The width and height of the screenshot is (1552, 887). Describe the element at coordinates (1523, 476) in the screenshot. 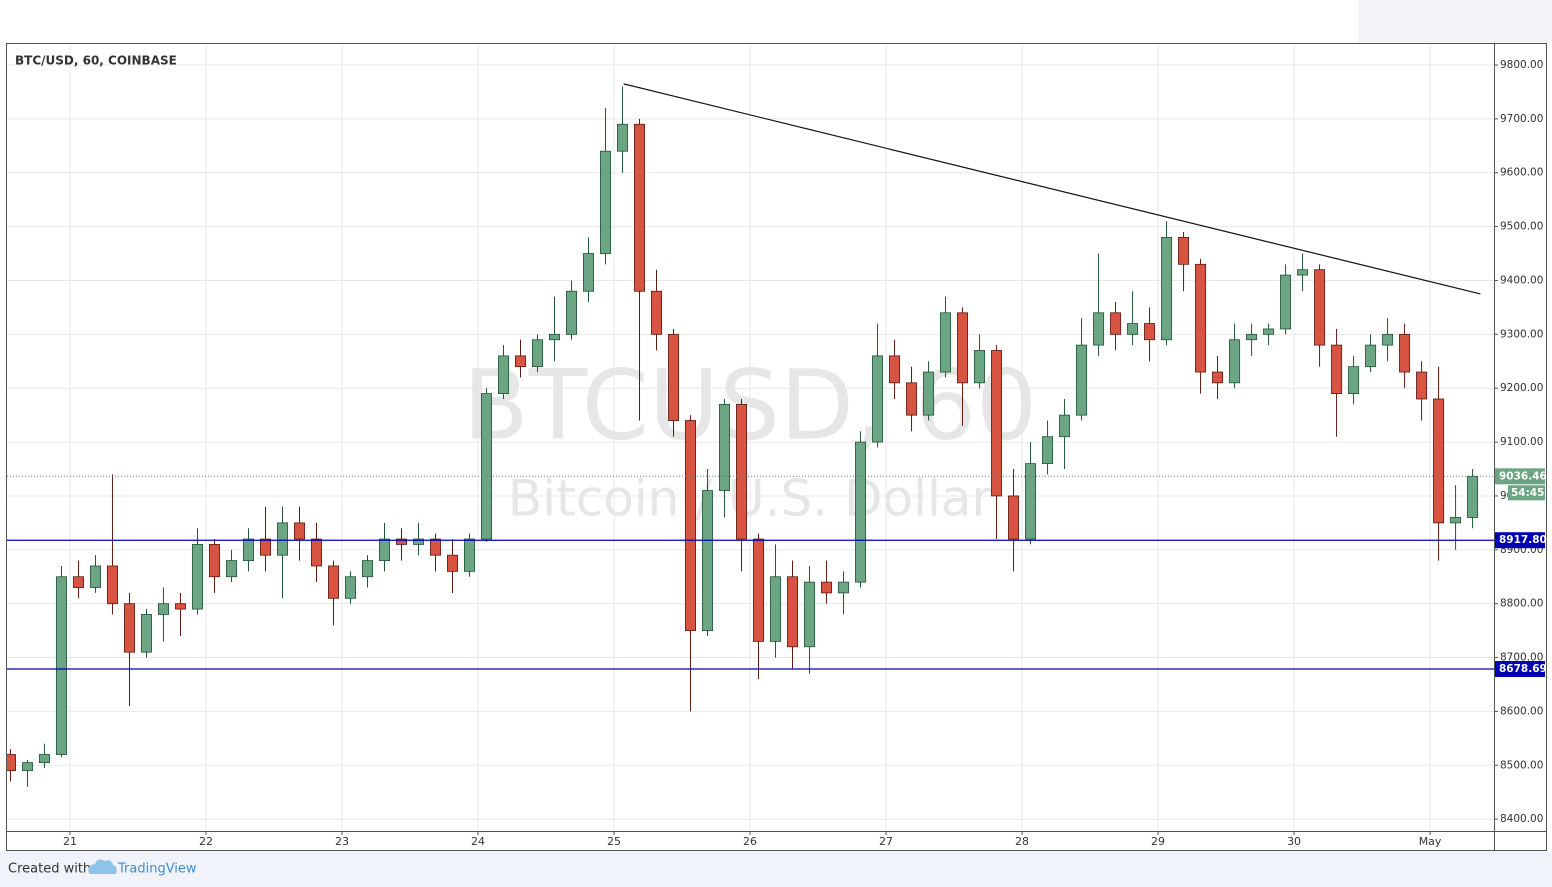

I see `last-price-label: 9036.46` at that location.